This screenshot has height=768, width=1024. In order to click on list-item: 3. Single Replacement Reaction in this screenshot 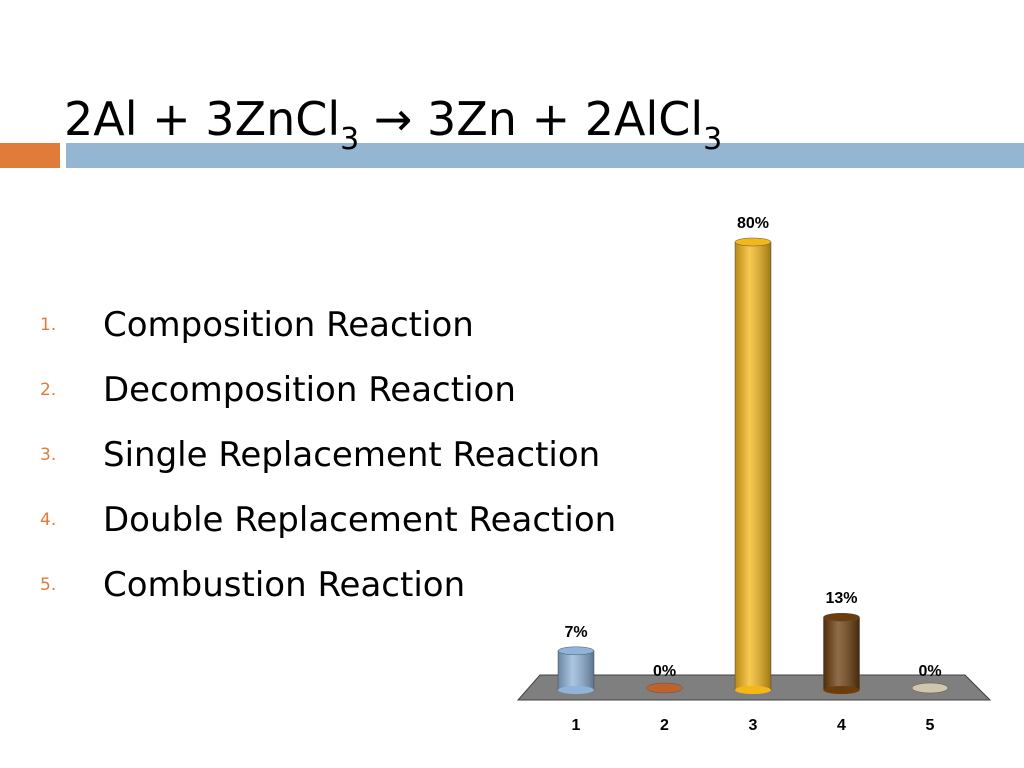, I will do `click(328, 454)`.